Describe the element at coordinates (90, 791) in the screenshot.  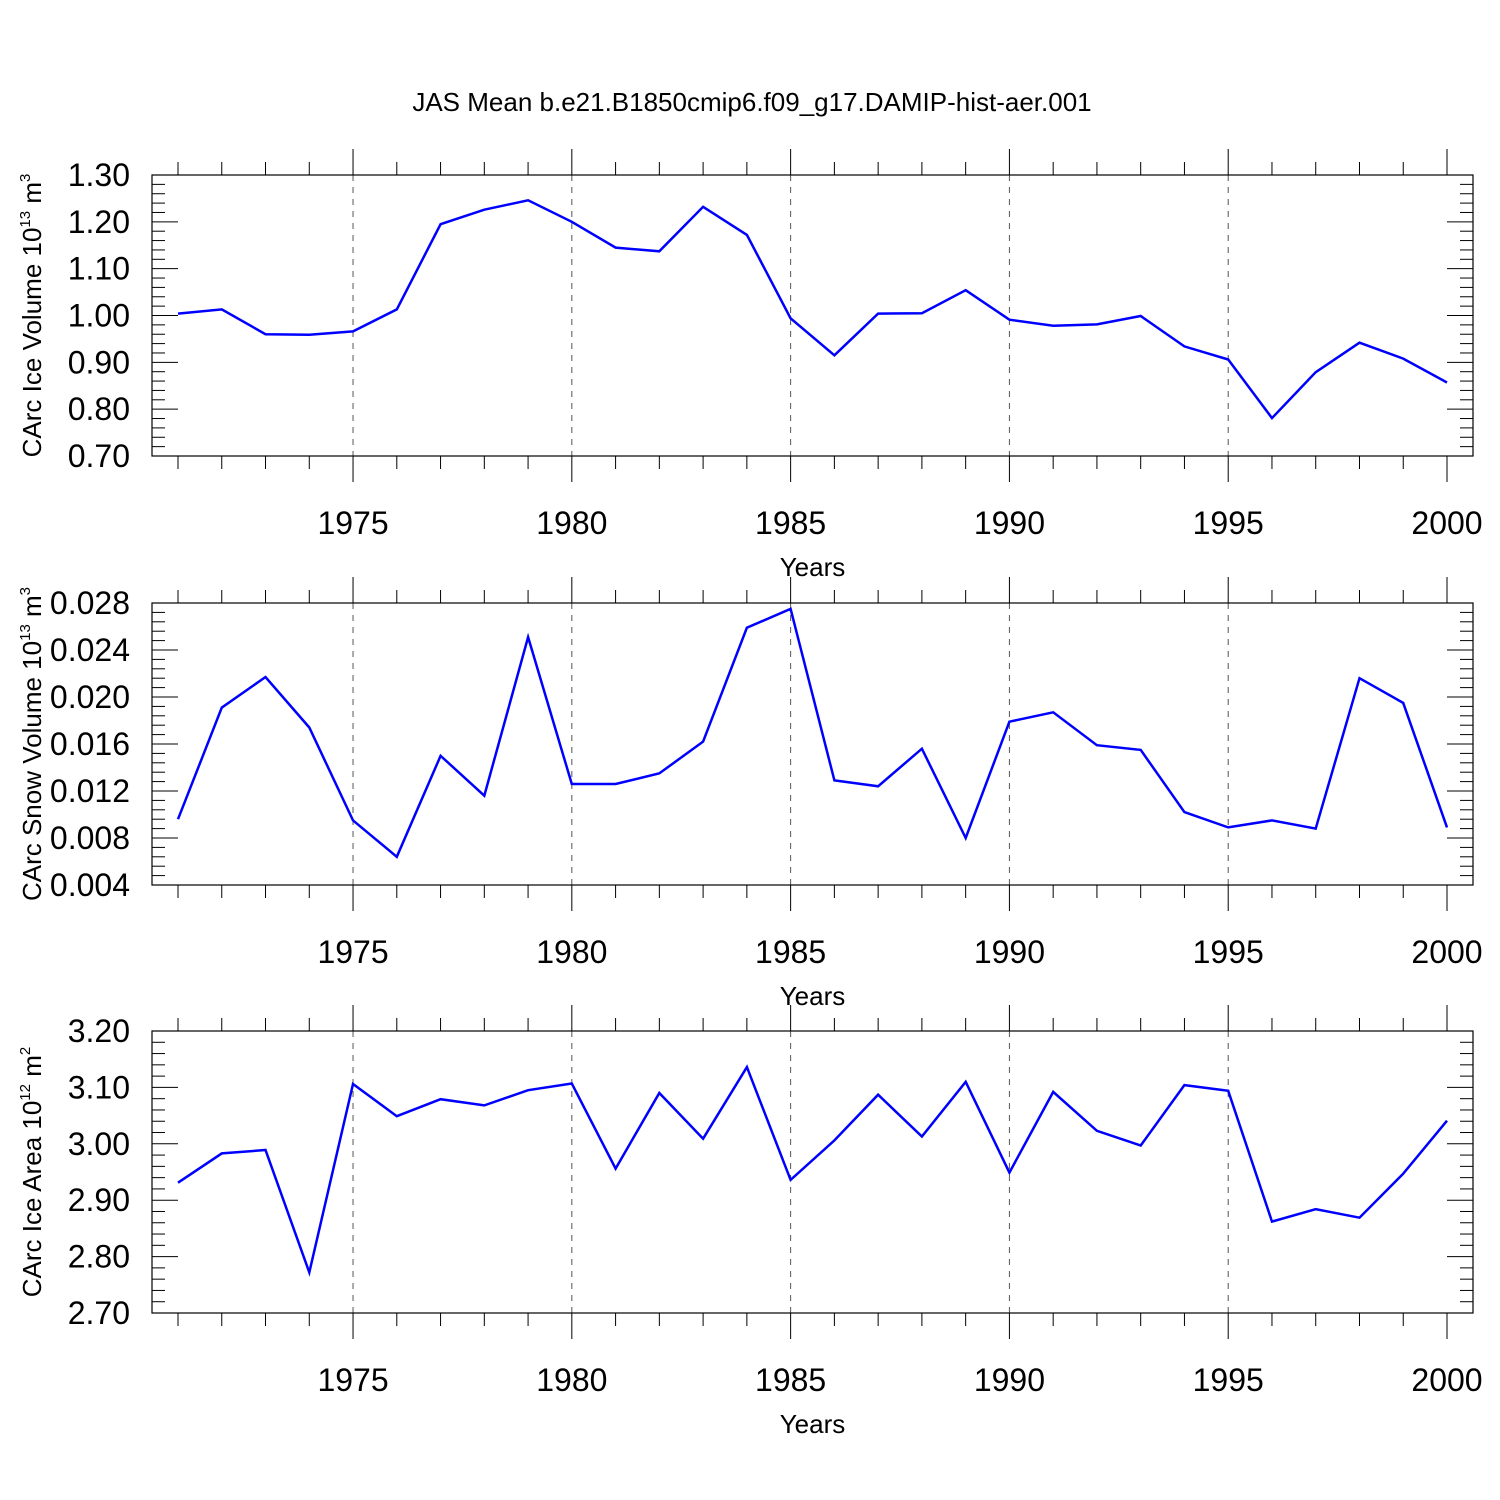
I see `y-tick-label: 0.012` at that location.